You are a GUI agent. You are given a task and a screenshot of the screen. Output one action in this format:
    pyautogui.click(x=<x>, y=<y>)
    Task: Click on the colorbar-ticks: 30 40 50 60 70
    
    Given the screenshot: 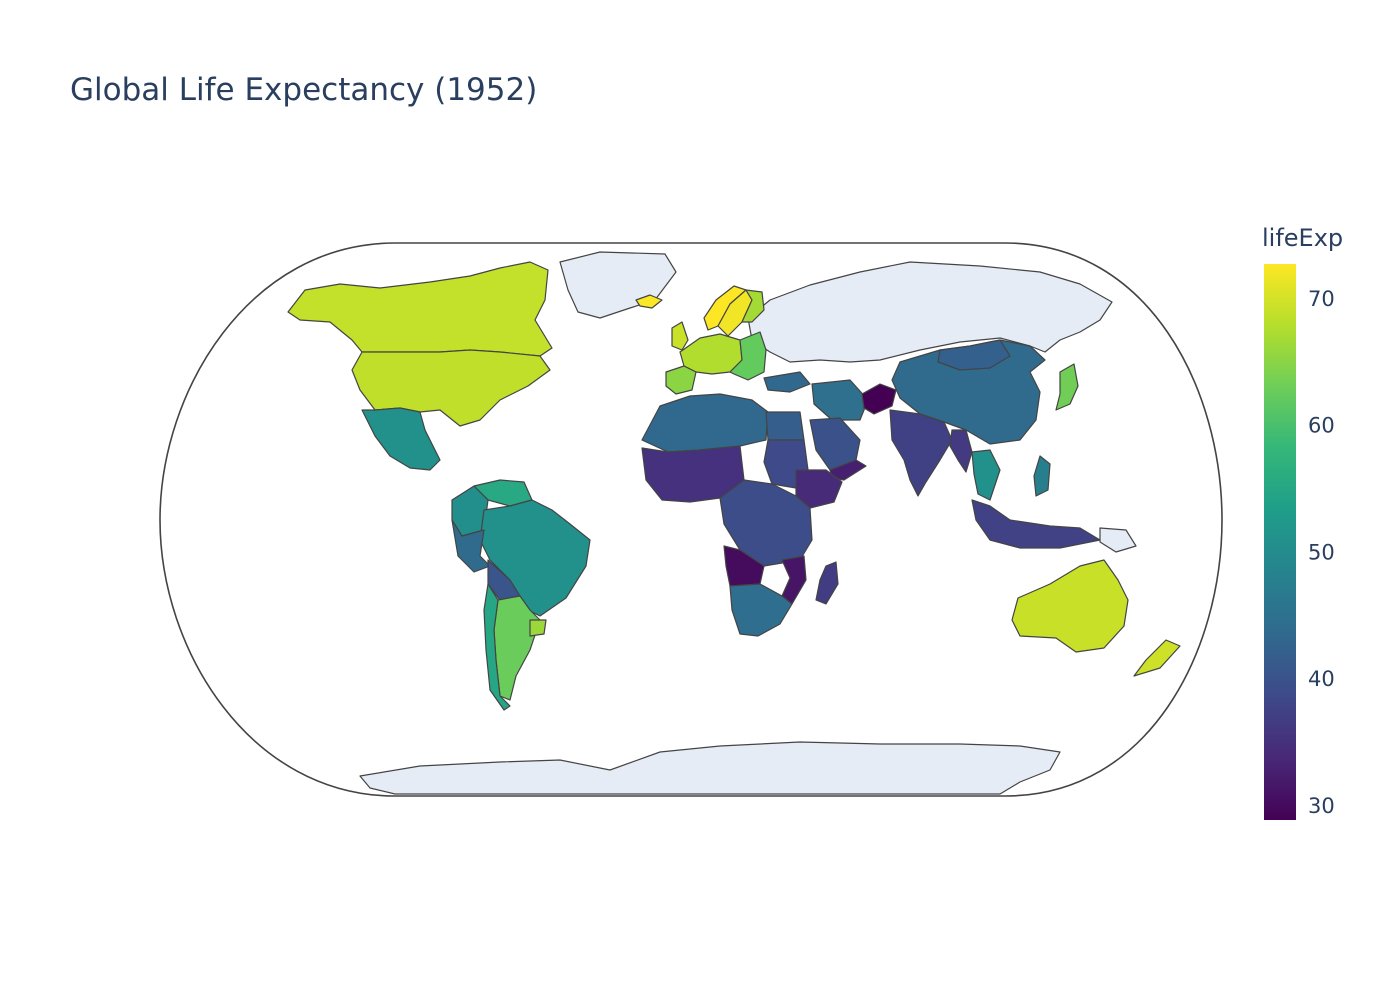 What is the action you would take?
    pyautogui.click(x=1321, y=552)
    